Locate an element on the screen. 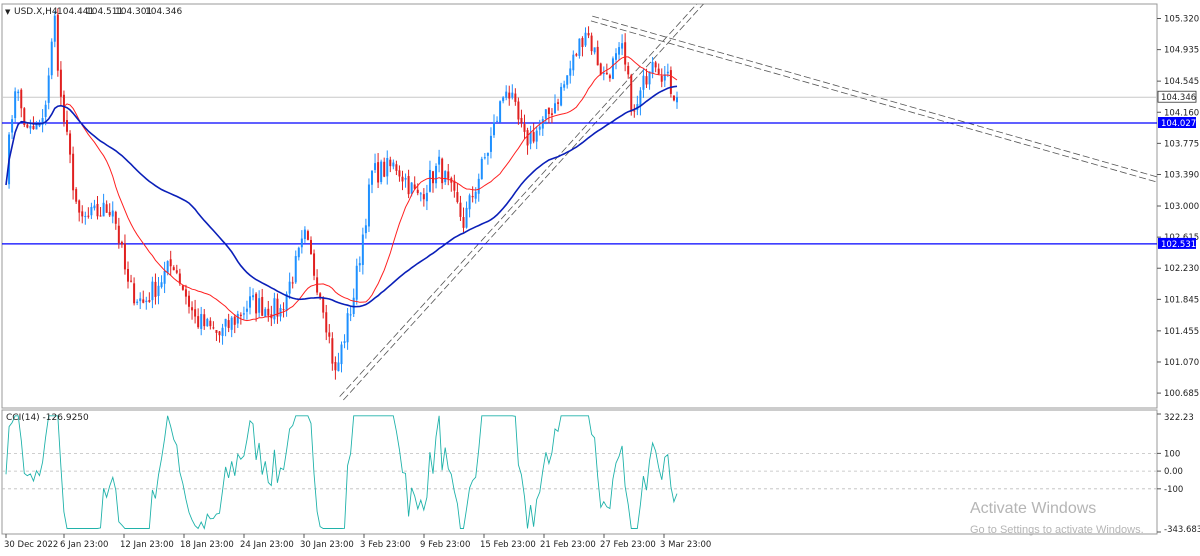 The height and width of the screenshot is (556, 1200). price-tick-label: 103.000 is located at coordinates (1181, 207).